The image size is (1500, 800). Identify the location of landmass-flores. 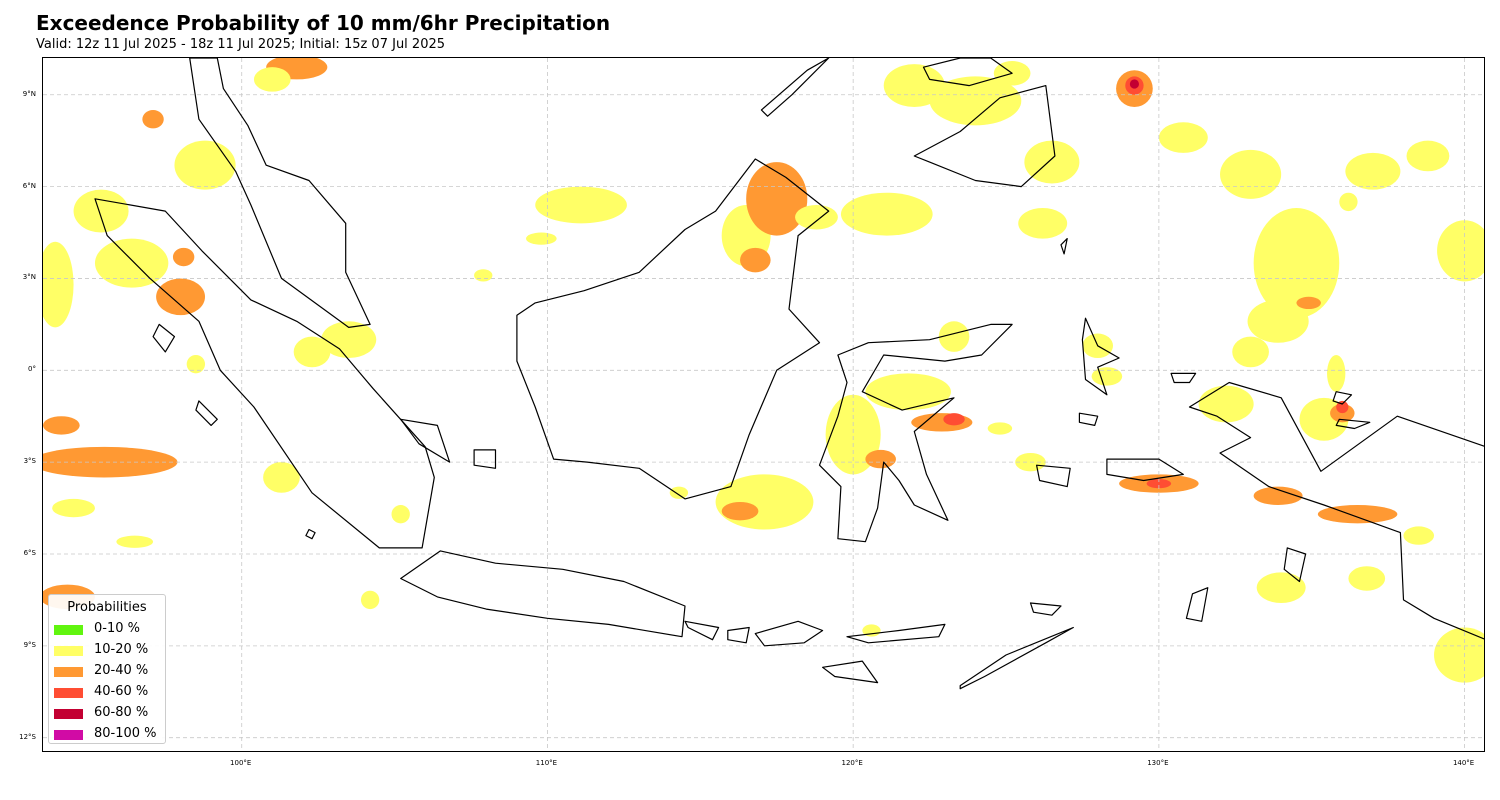
(896, 633).